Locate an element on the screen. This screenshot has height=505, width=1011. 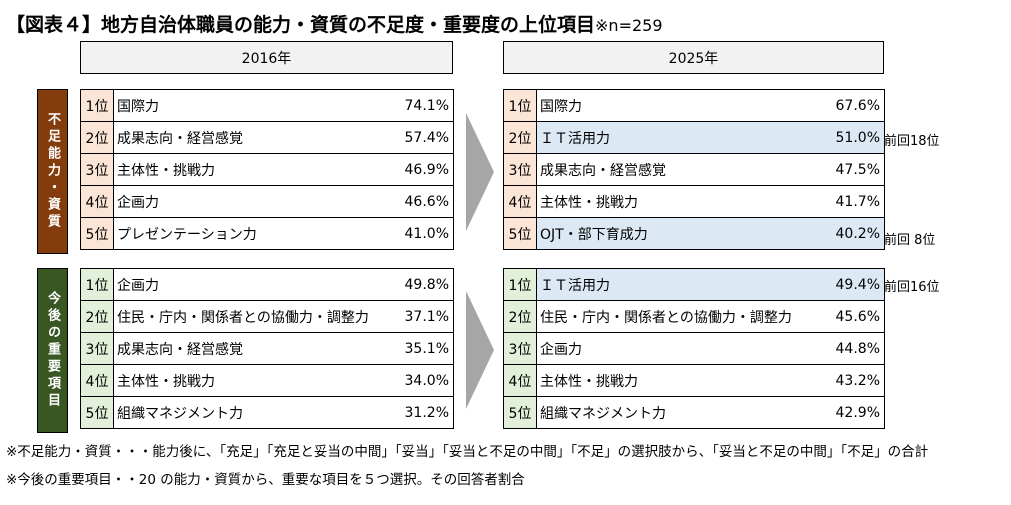
section-label-shortage: 不足能力・資質 is located at coordinates (52, 171).